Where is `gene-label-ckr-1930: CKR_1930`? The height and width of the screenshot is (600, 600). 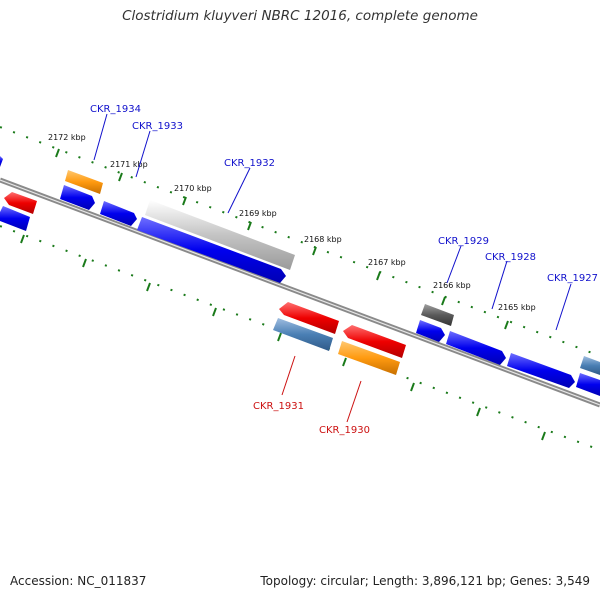 gene-label-ckr-1930: CKR_1930 is located at coordinates (344, 430).